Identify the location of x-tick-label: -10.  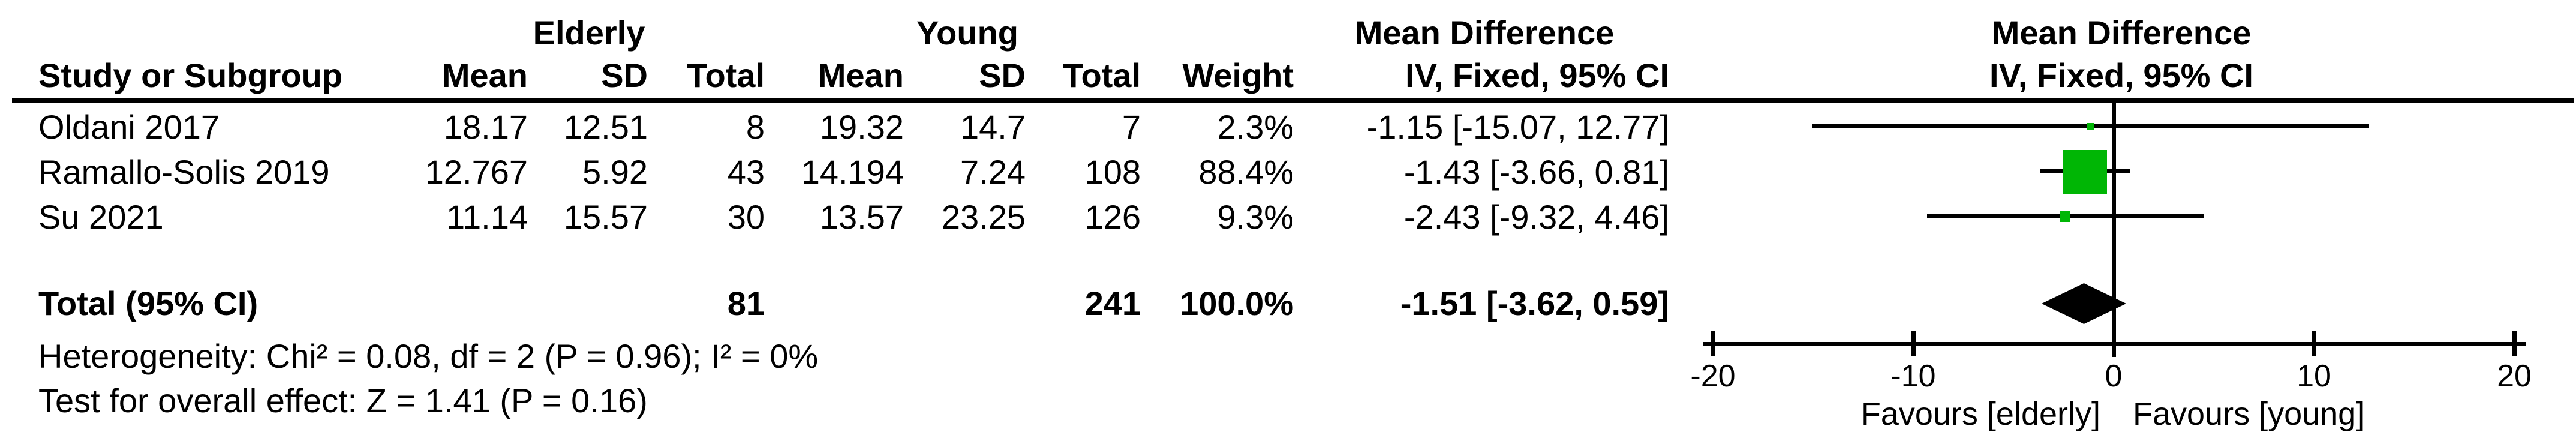
(1913, 376).